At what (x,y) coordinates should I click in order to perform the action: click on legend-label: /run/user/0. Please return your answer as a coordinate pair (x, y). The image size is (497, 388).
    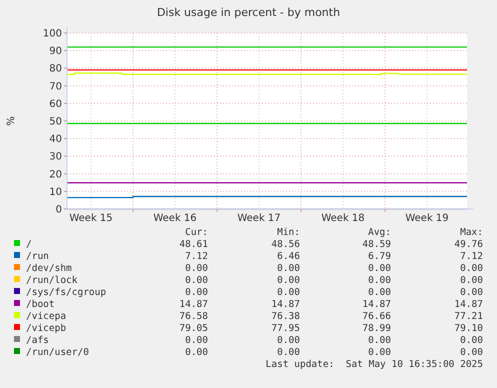
    Looking at the image, I should click on (58, 352).